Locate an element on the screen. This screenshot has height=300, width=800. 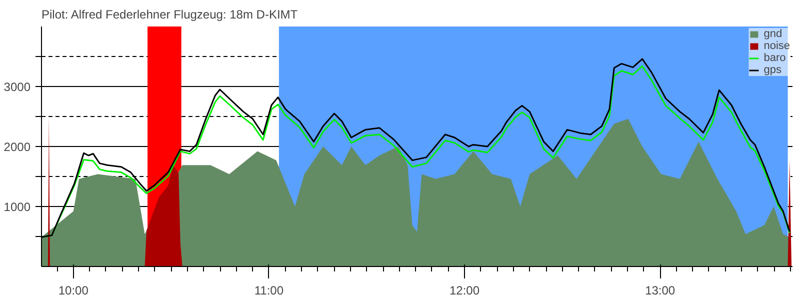
y-tick-label: 3000 is located at coordinates (17, 87).